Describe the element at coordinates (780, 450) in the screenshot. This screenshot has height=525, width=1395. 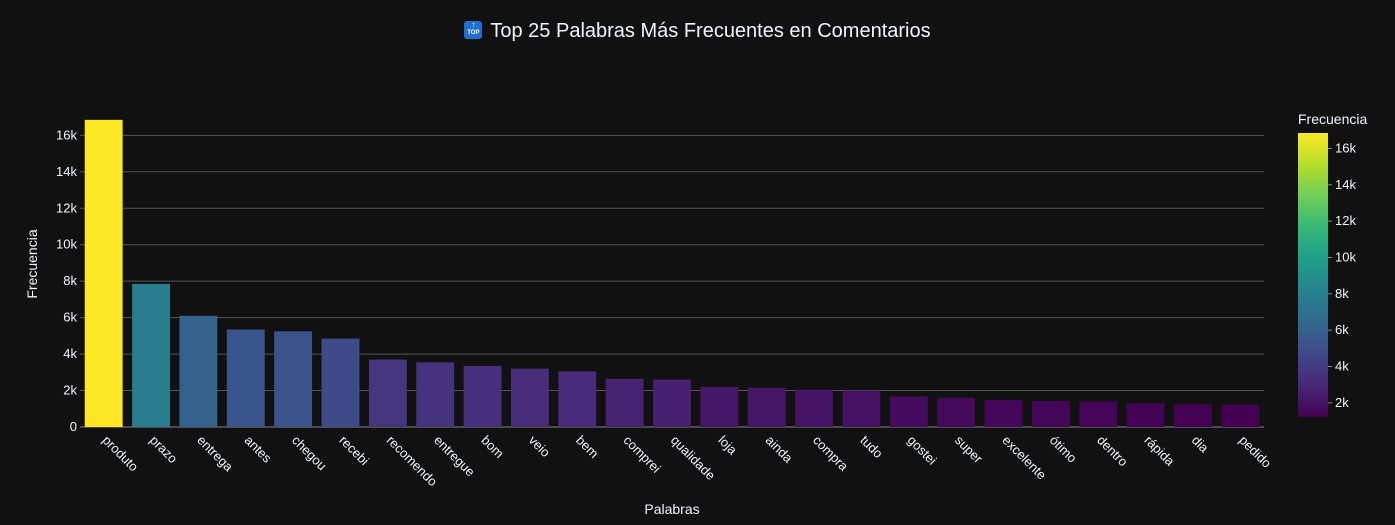
I see `x-tick-label: ainda` at that location.